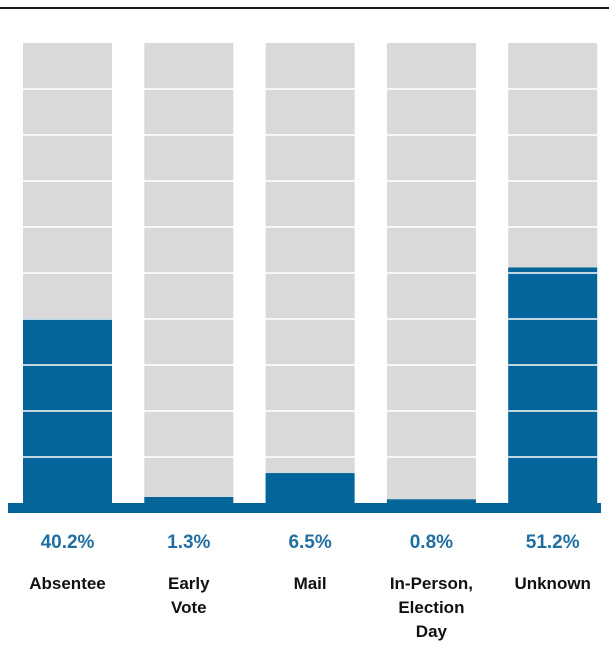  I want to click on value-label: 6.5%, so click(309, 542).